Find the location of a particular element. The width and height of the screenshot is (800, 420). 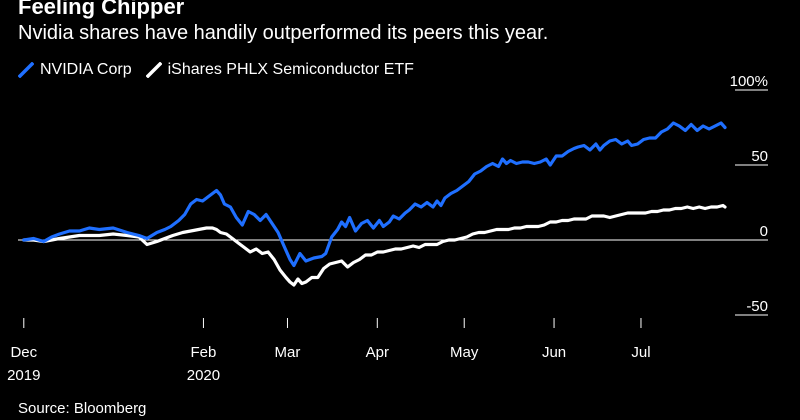

x-tick-label: Dec is located at coordinates (23, 352).